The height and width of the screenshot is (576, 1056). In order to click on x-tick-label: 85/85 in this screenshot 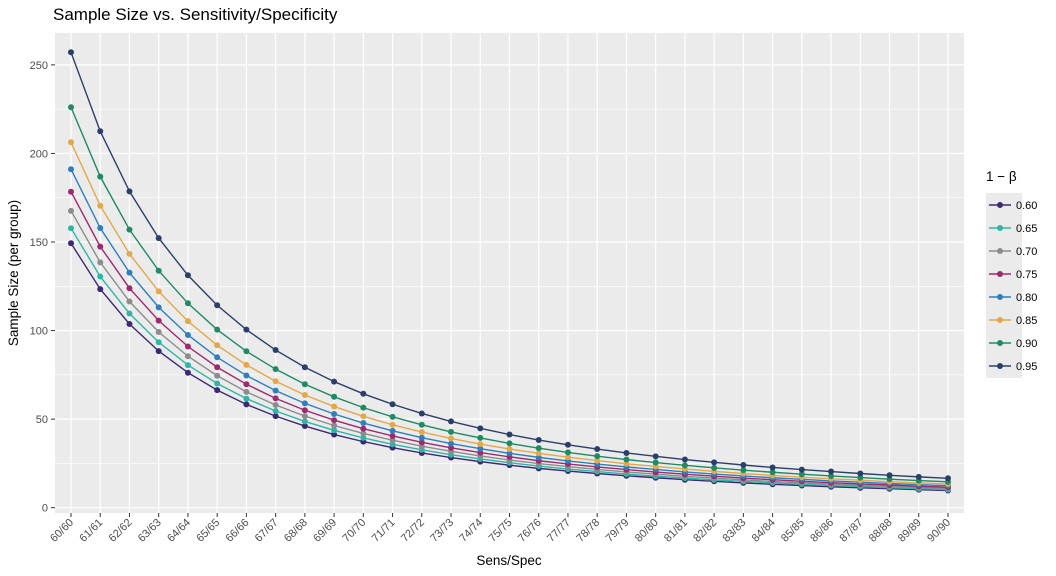, I will do `click(793, 531)`.